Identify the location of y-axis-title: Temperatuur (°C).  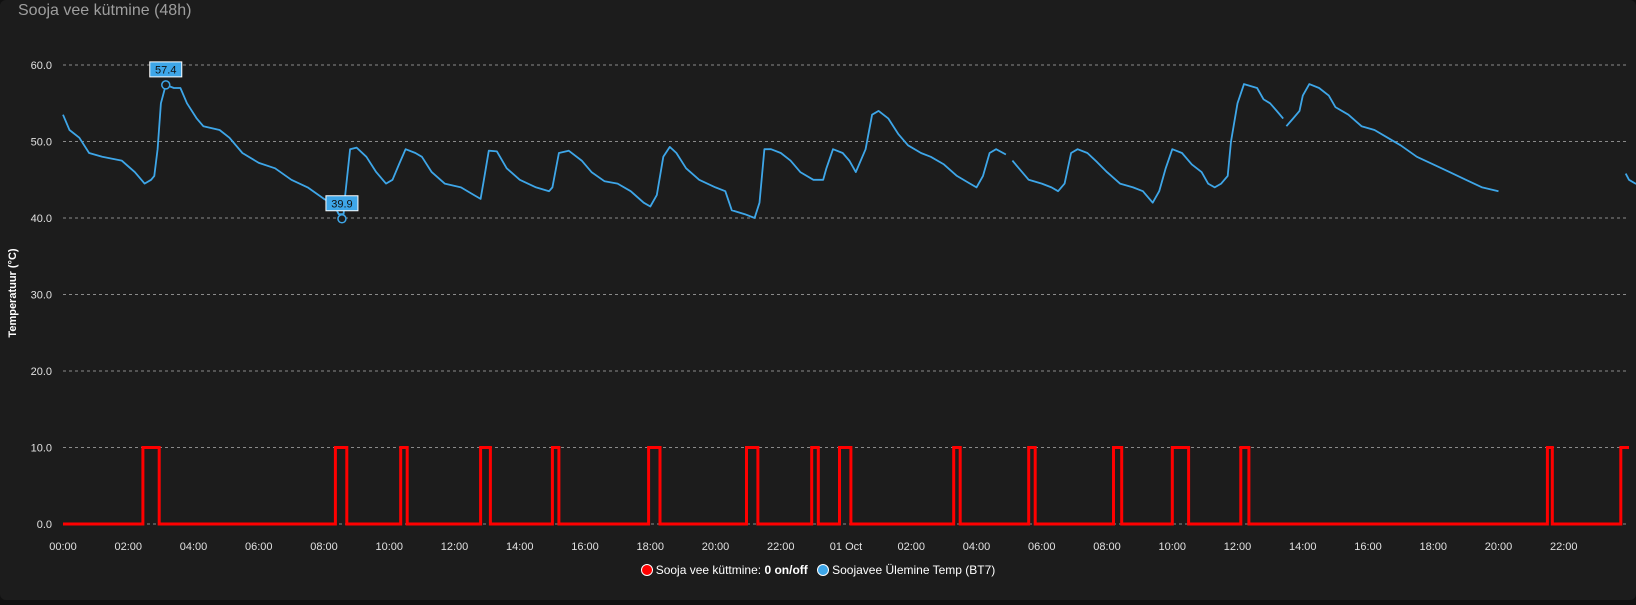
(13, 292).